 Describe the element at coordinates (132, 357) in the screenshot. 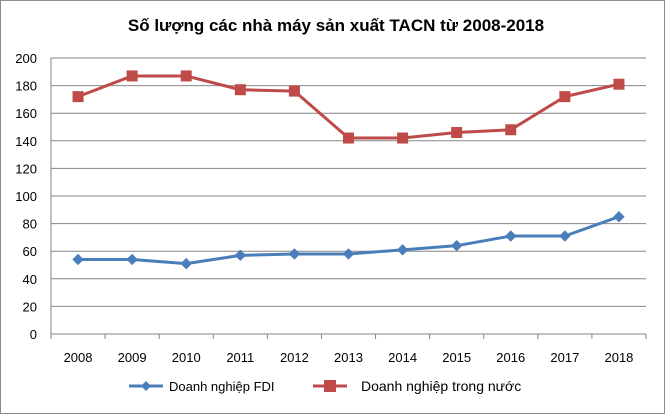

I see `x-tick-label: 2009` at that location.